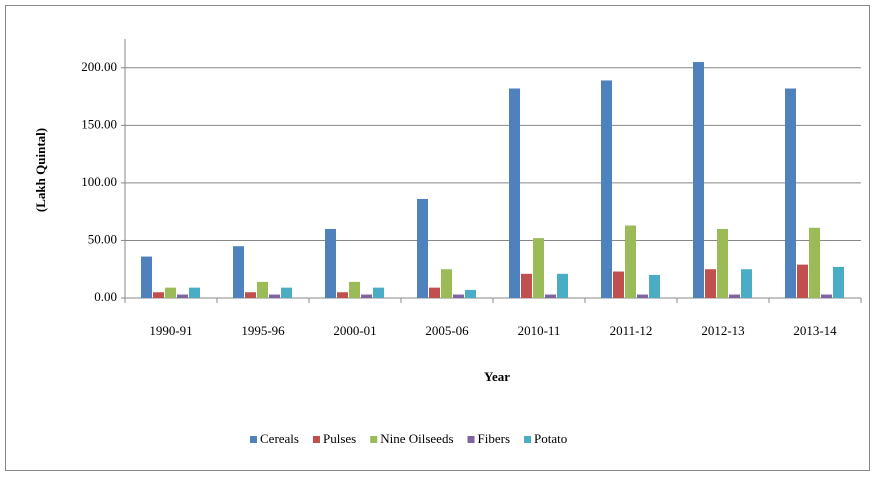  Describe the element at coordinates (170, 330) in the screenshot. I see `x-tick-label: 1990-91` at that location.